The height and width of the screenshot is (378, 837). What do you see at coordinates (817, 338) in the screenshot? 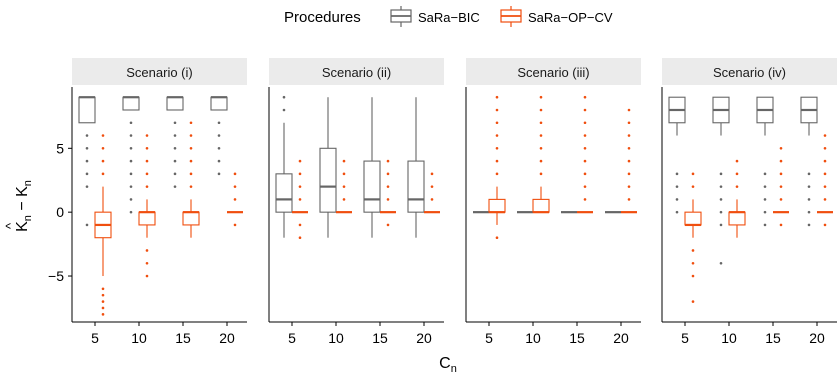
I see `x-tick-label: 20` at bounding box center [817, 338].